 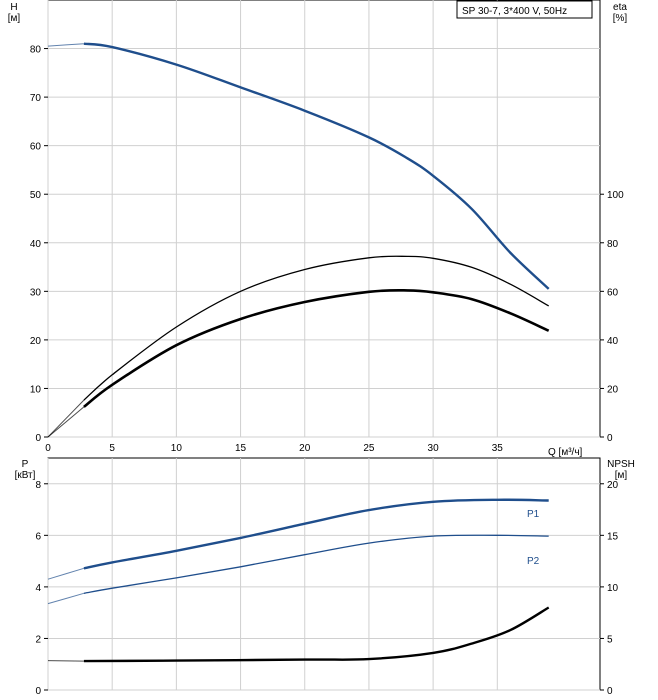 What do you see at coordinates (434, 448) in the screenshot?
I see `x-tick-label: 30` at bounding box center [434, 448].